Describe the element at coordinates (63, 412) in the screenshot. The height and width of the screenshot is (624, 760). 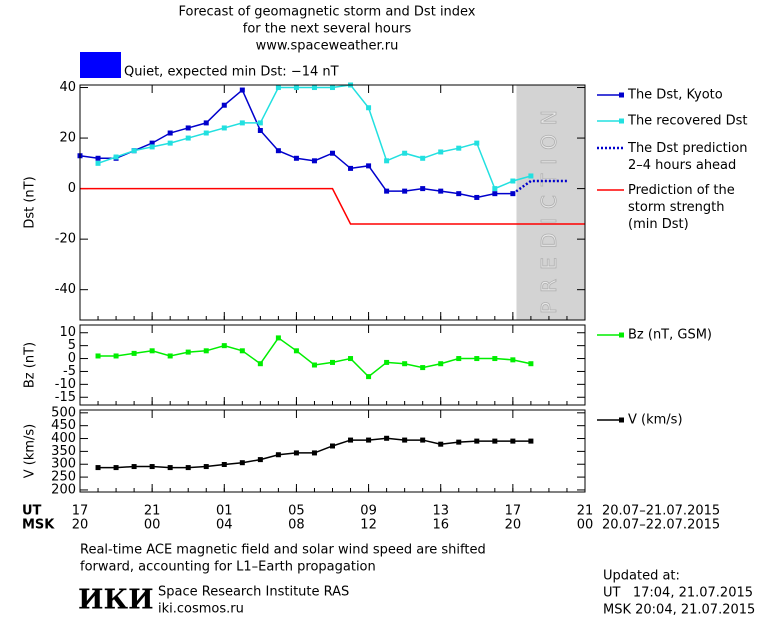
I see `y-tick-label: 500` at that location.